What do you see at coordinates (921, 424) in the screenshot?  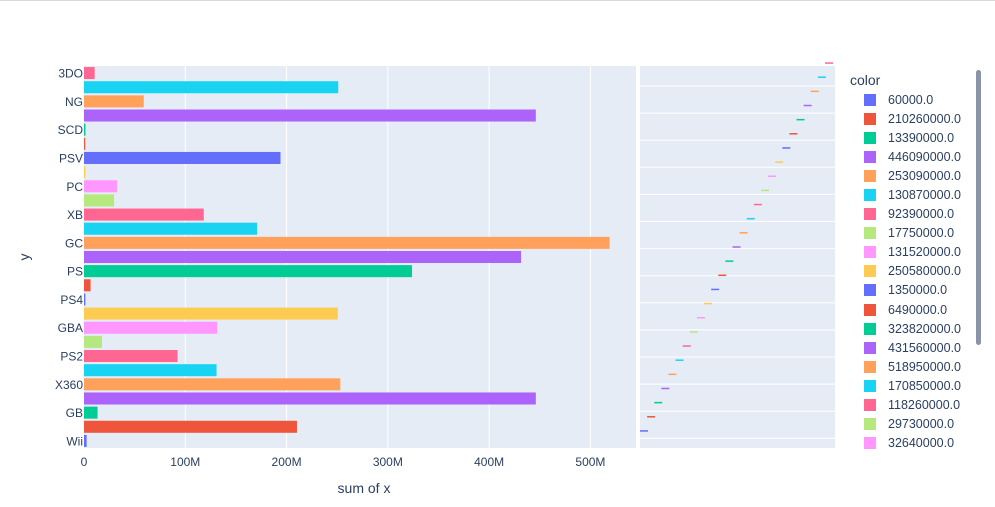 I see `legend-label: 29730000.0` at bounding box center [921, 424].